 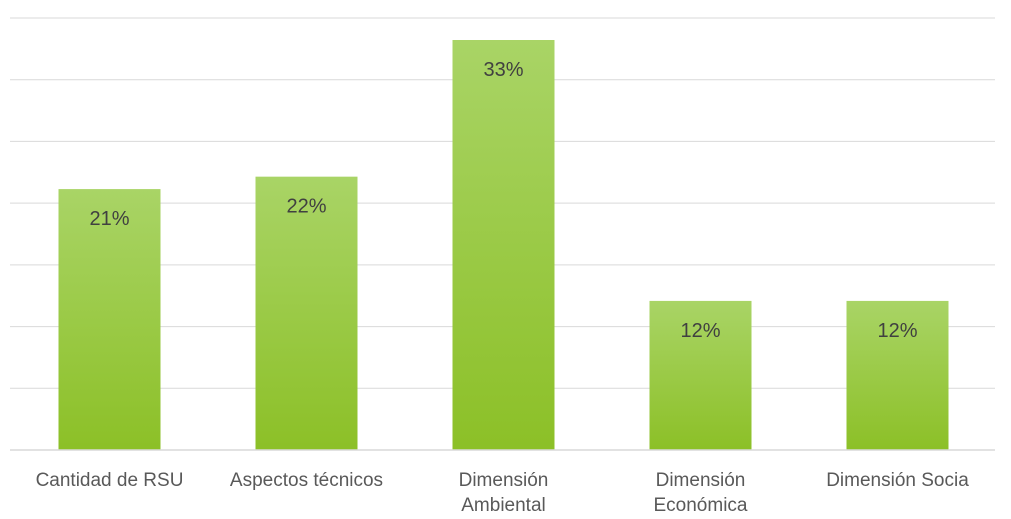 I want to click on data-label: 21%, so click(x=109, y=219).